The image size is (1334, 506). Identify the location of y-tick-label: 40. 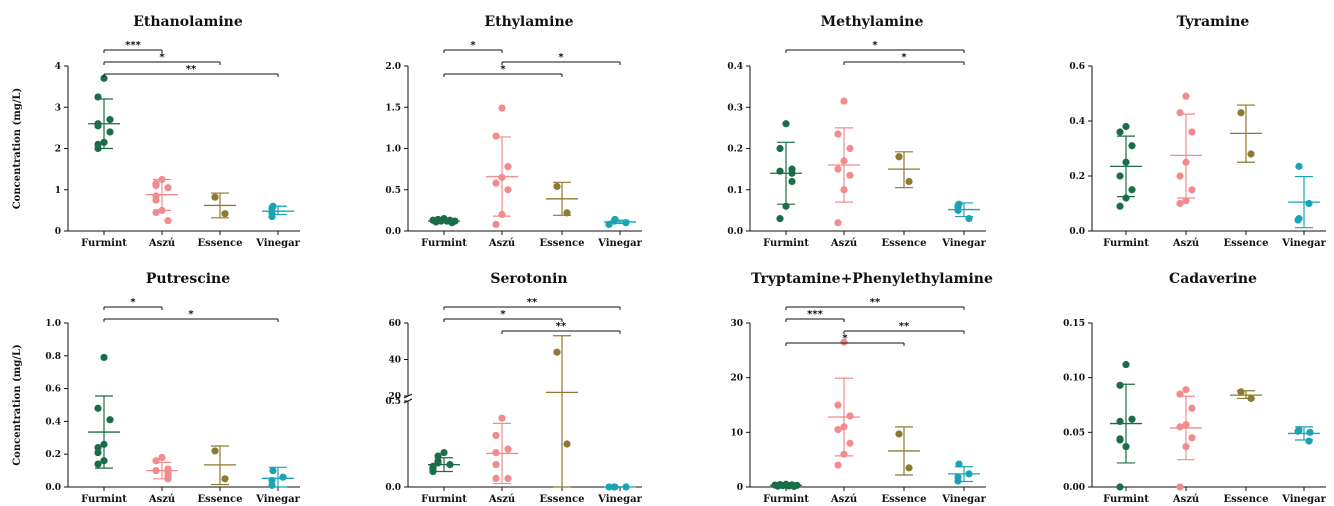
(394, 361).